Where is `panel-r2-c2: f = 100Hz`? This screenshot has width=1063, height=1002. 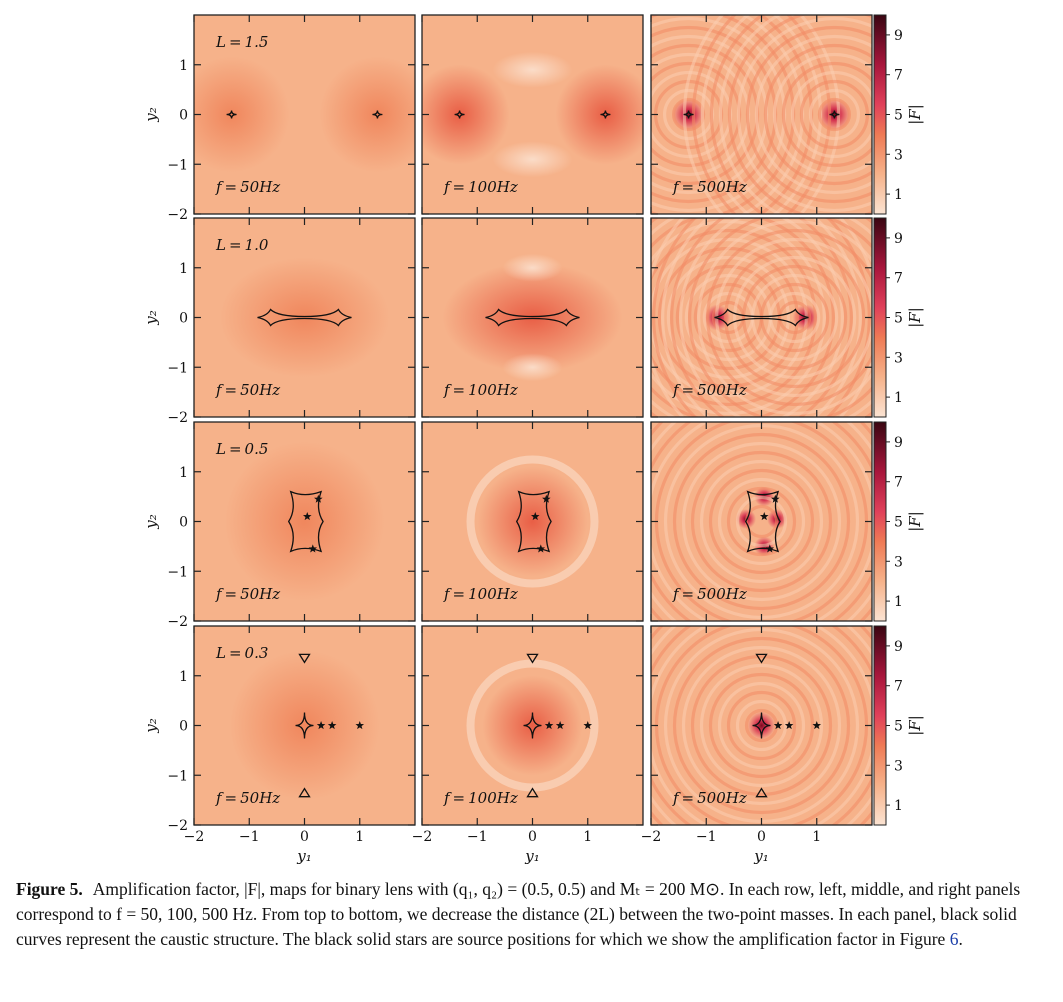
panel-r2-c2: f = 100Hz is located at coordinates (532, 317).